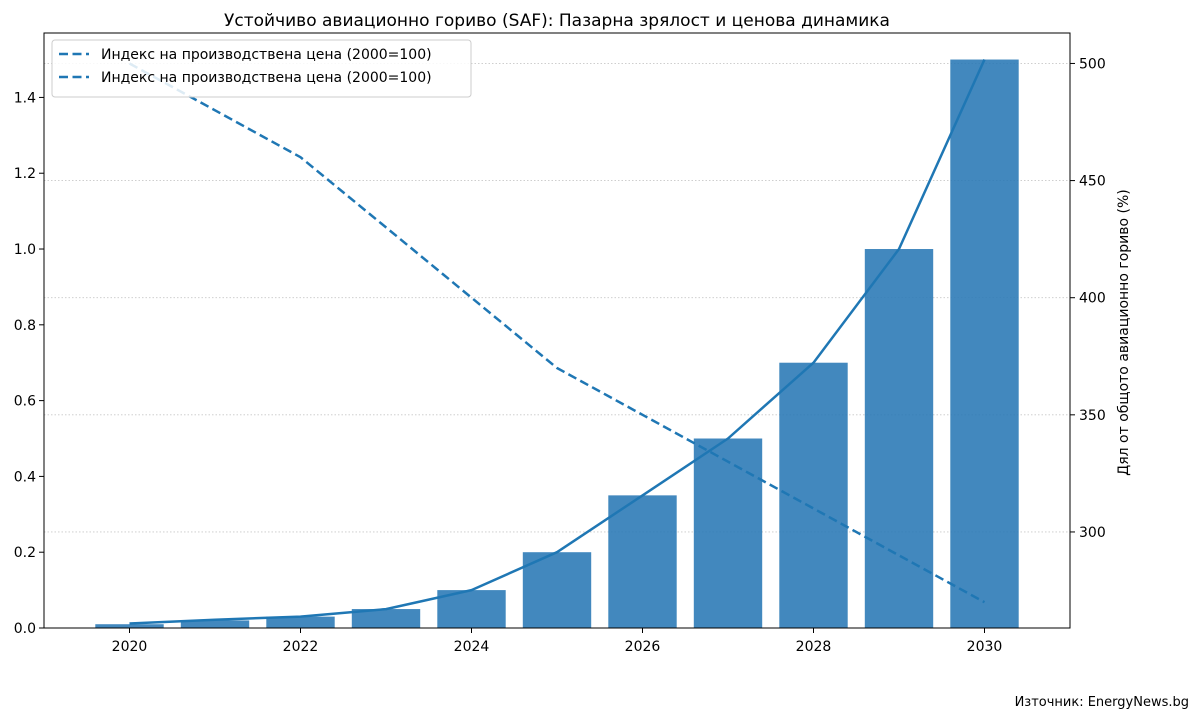  Describe the element at coordinates (728, 533) in the screenshot. I see `bar-2027` at that location.